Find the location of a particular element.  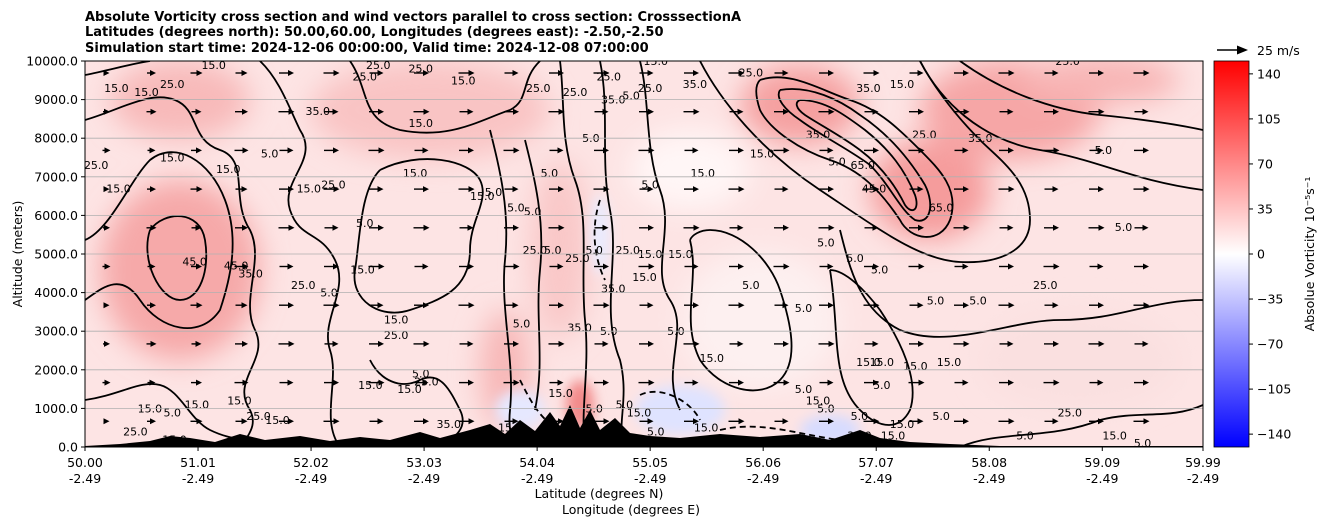

y-tick-label: 3000.0 is located at coordinates (56, 331).